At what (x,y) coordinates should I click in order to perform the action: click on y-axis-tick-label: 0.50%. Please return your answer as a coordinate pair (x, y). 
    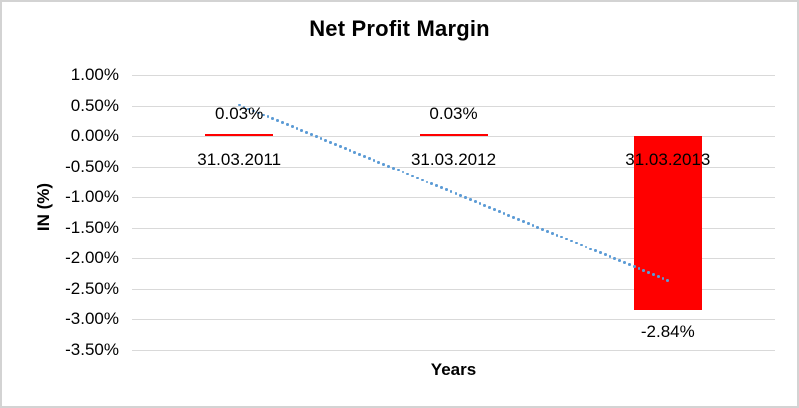
    Looking at the image, I should click on (94, 105).